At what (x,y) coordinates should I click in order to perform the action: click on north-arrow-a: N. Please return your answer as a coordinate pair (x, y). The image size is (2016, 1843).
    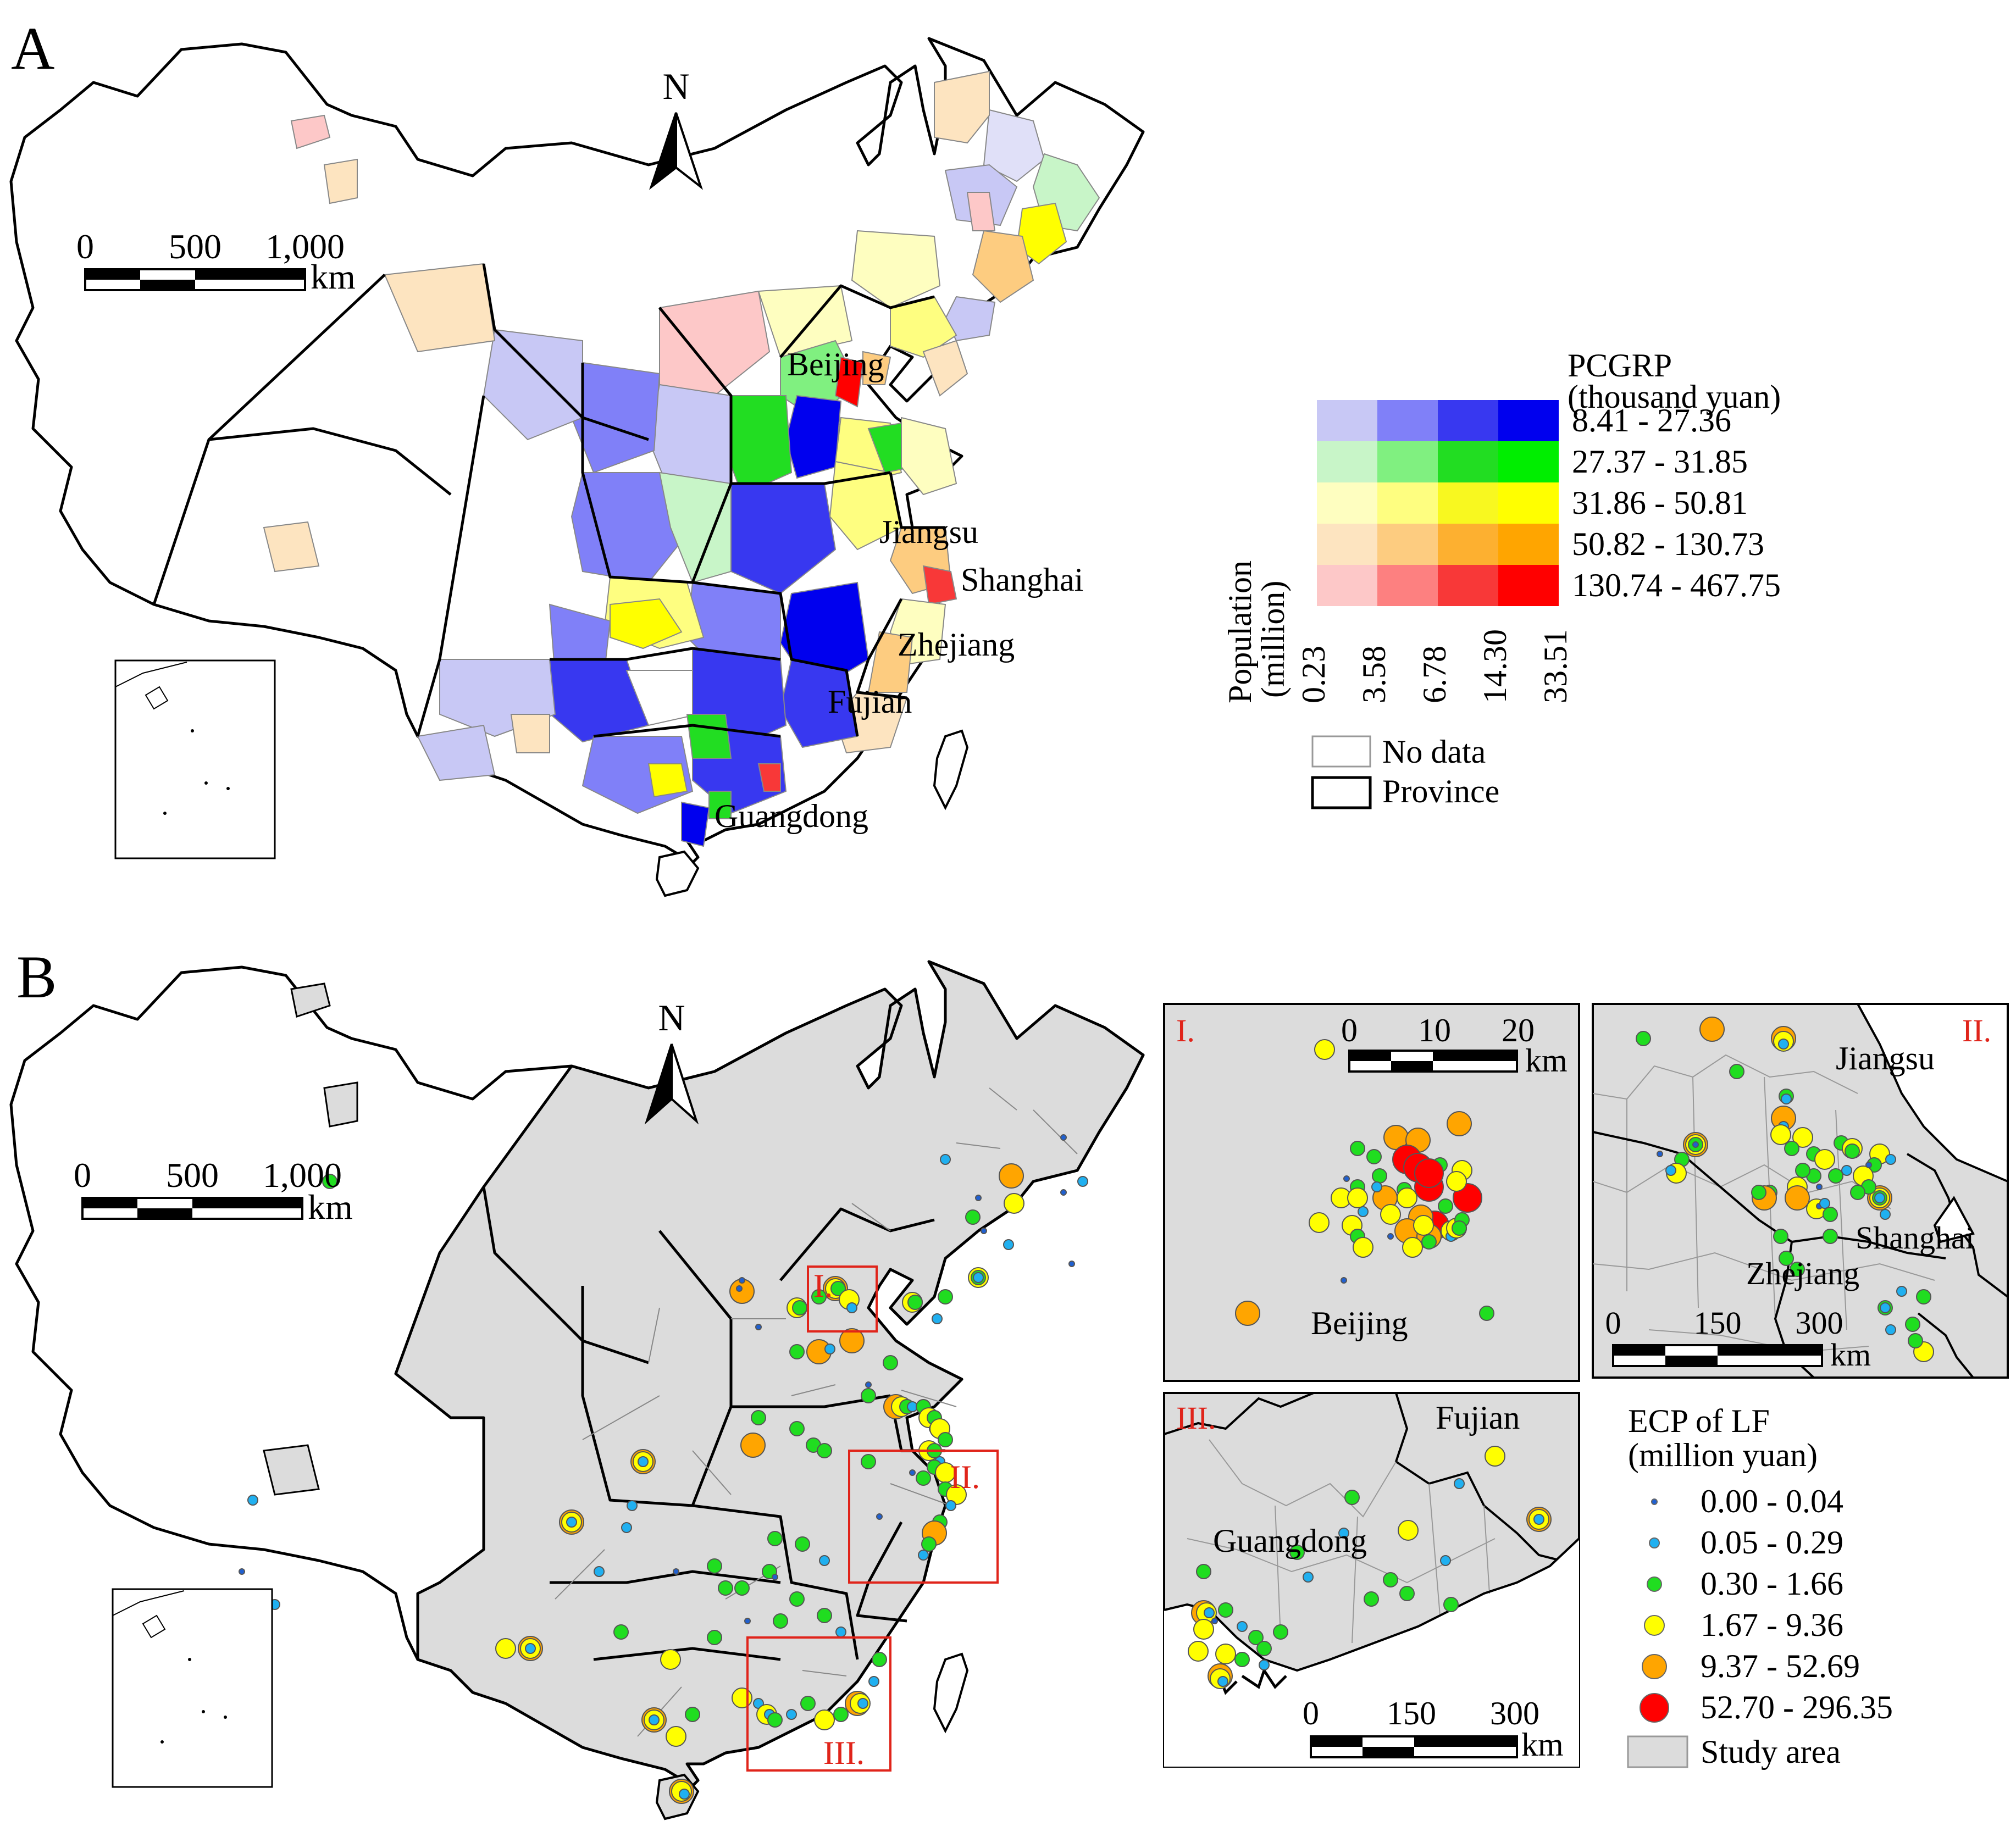
    Looking at the image, I should click on (676, 127).